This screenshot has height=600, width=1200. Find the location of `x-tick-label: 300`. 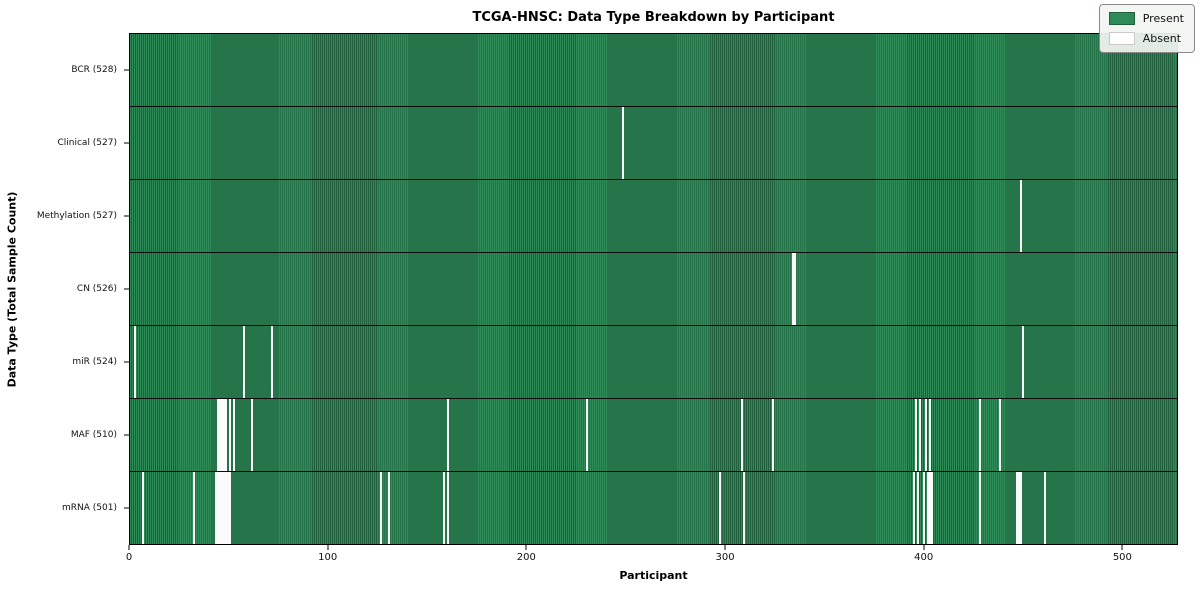

x-tick-label: 300 is located at coordinates (725, 557).